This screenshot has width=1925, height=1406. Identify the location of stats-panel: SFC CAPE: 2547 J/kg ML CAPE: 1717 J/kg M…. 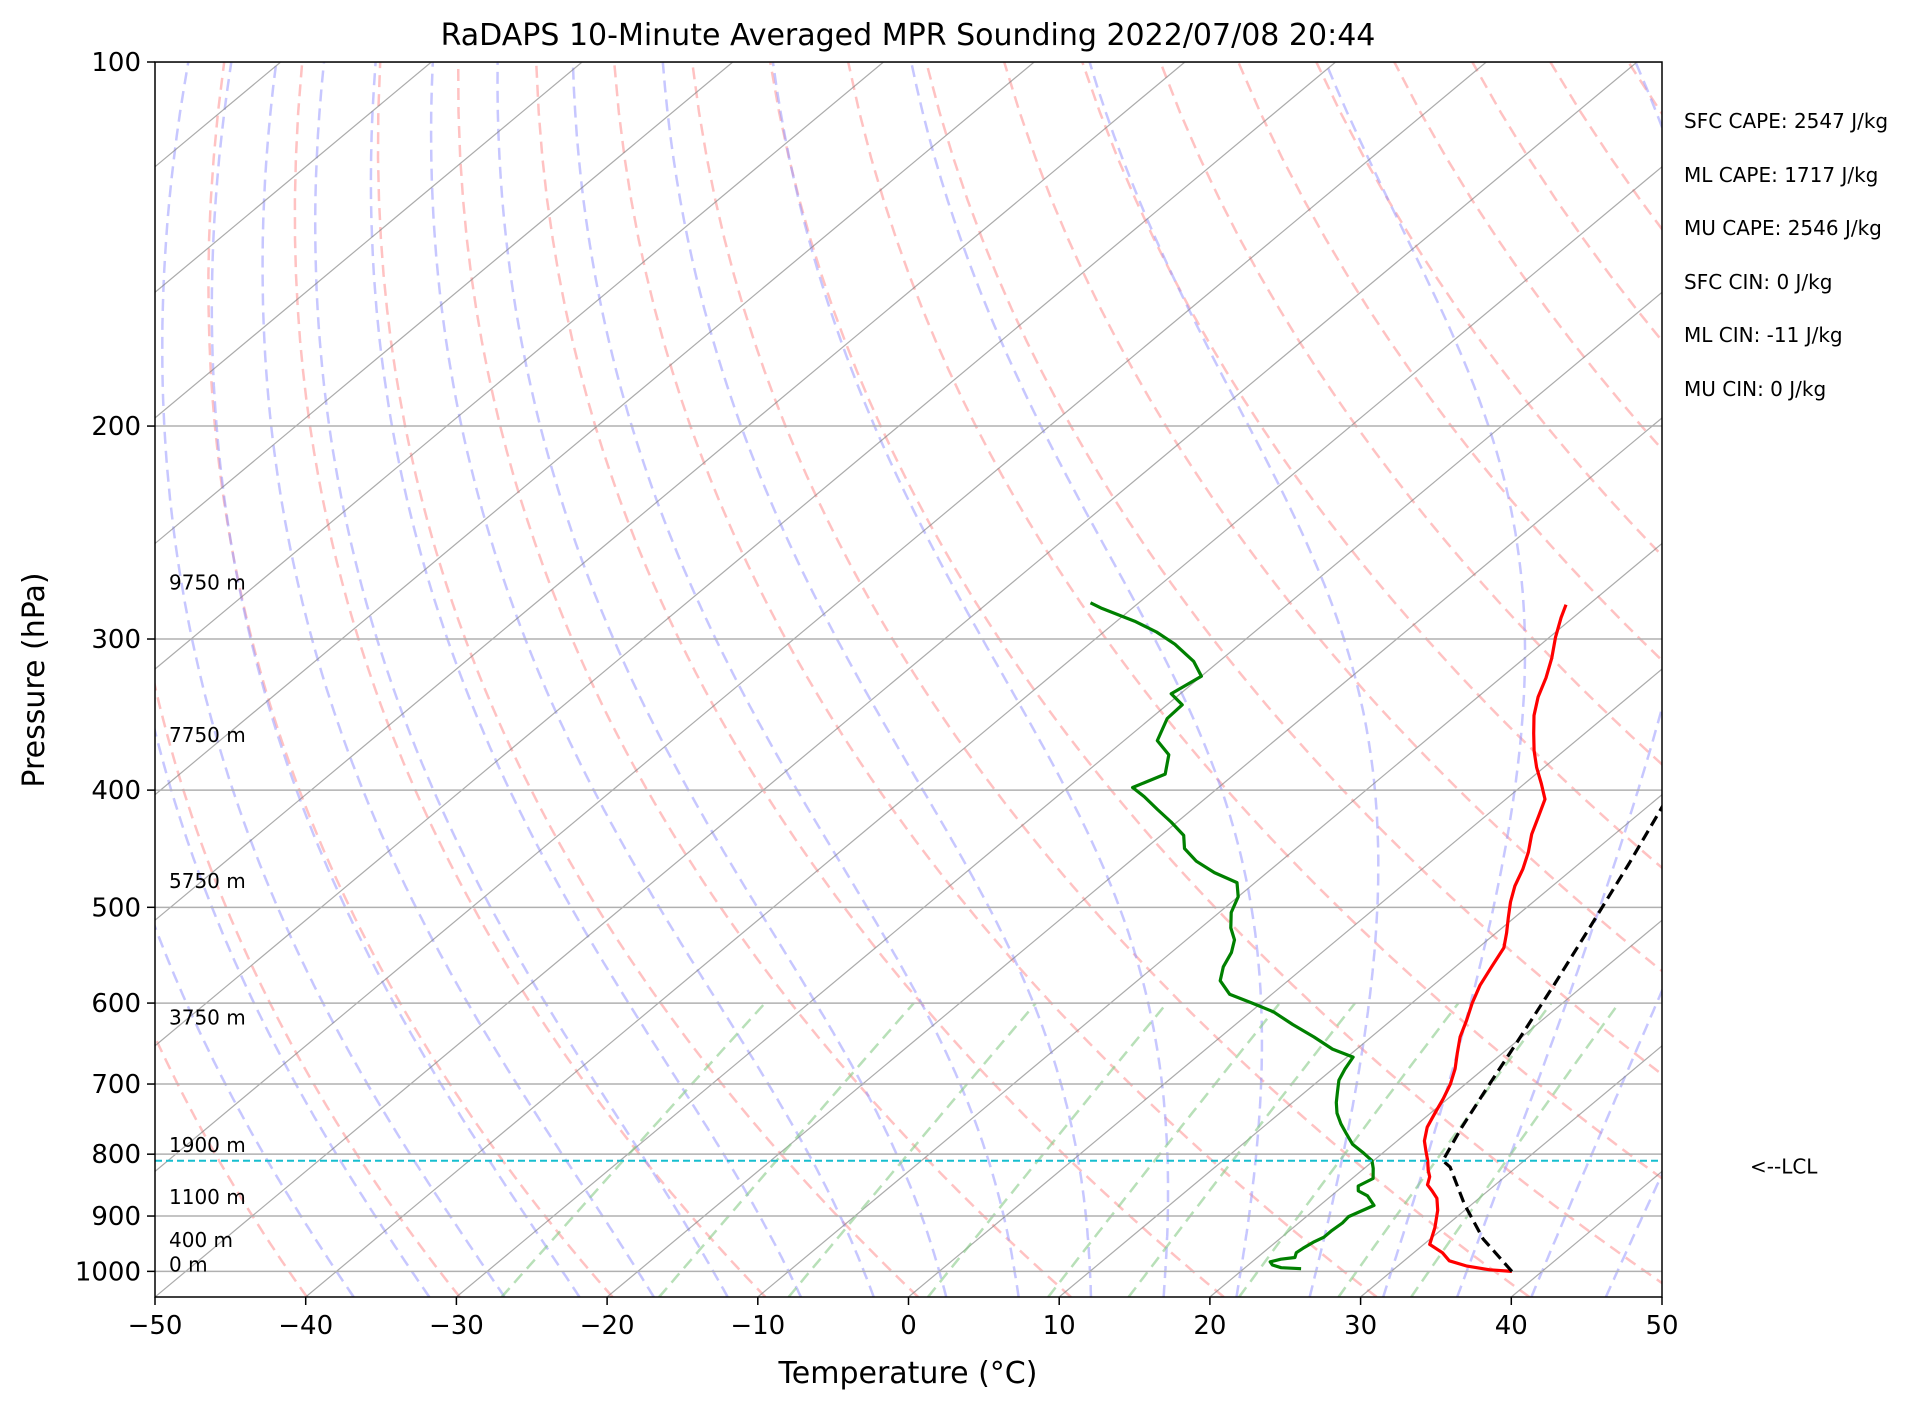
(1786, 255).